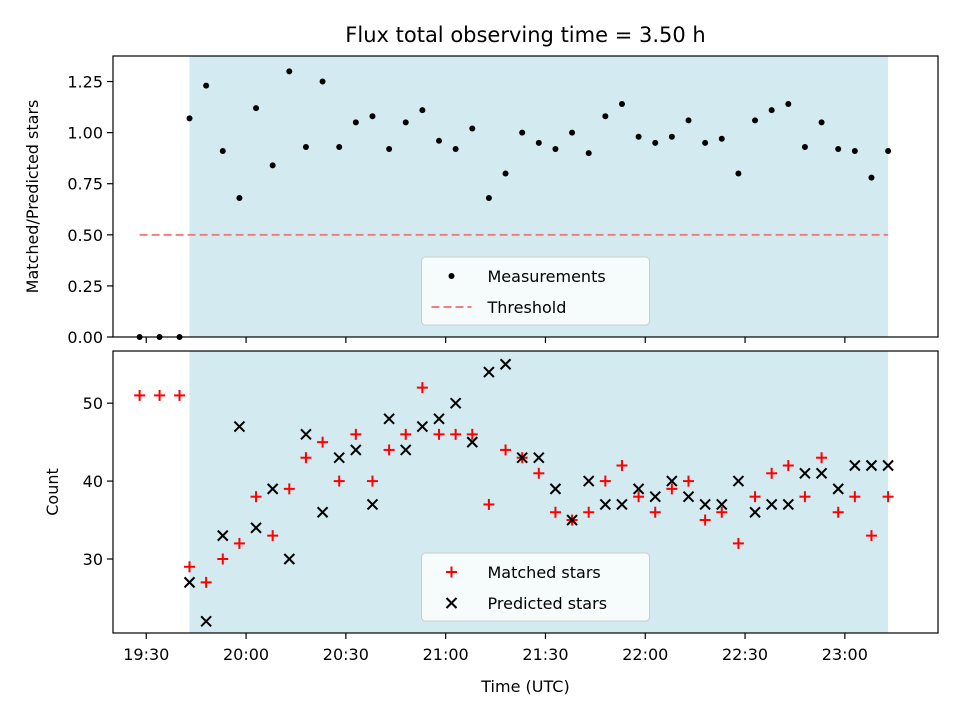  Describe the element at coordinates (745, 654) in the screenshot. I see `x-tick-label: 22:30` at that location.